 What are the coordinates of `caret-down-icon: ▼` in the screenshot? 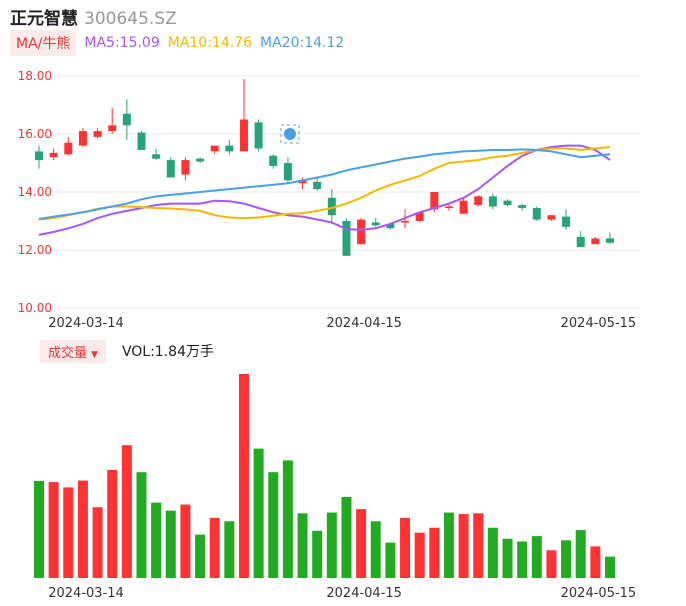 It's located at (94, 354).